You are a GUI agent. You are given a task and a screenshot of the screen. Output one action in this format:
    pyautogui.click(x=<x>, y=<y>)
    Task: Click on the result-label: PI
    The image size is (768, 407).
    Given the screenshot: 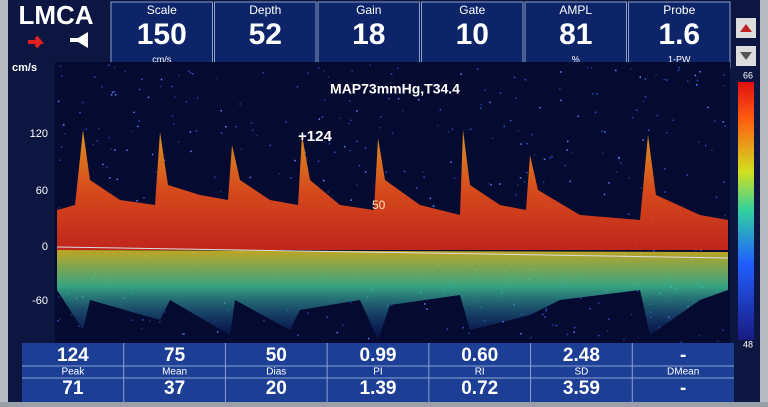 What is the action you would take?
    pyautogui.click(x=377, y=372)
    